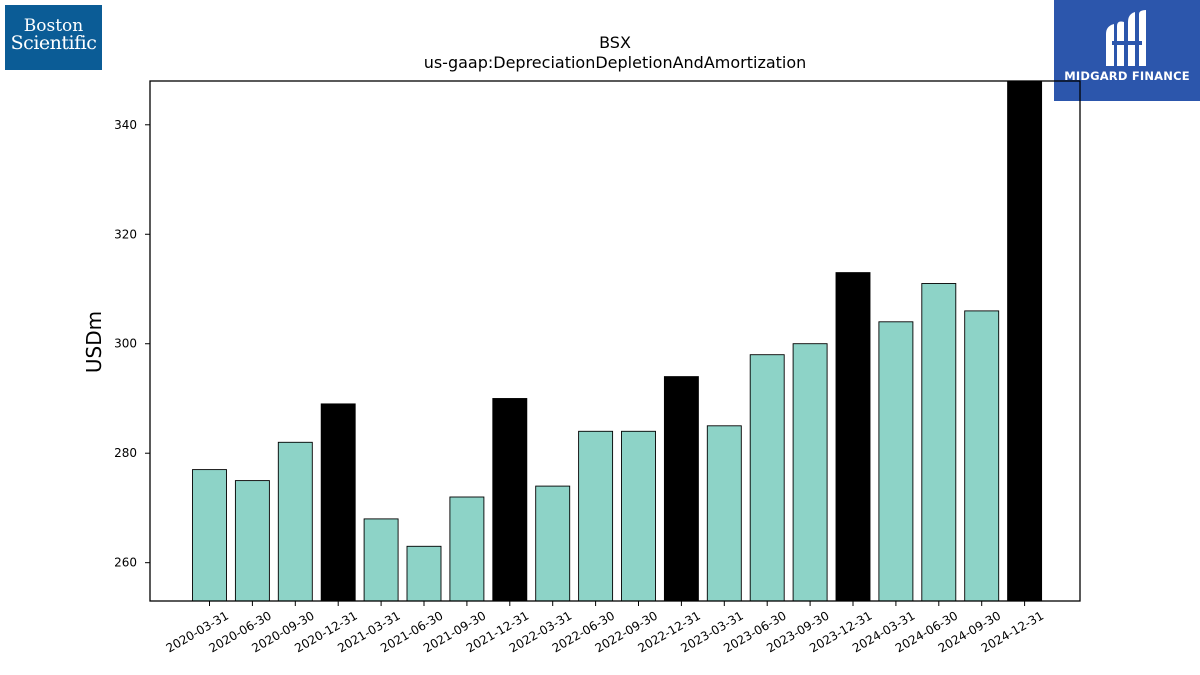  What do you see at coordinates (53, 43) in the screenshot?
I see `logo-line-2: Scientific` at bounding box center [53, 43].